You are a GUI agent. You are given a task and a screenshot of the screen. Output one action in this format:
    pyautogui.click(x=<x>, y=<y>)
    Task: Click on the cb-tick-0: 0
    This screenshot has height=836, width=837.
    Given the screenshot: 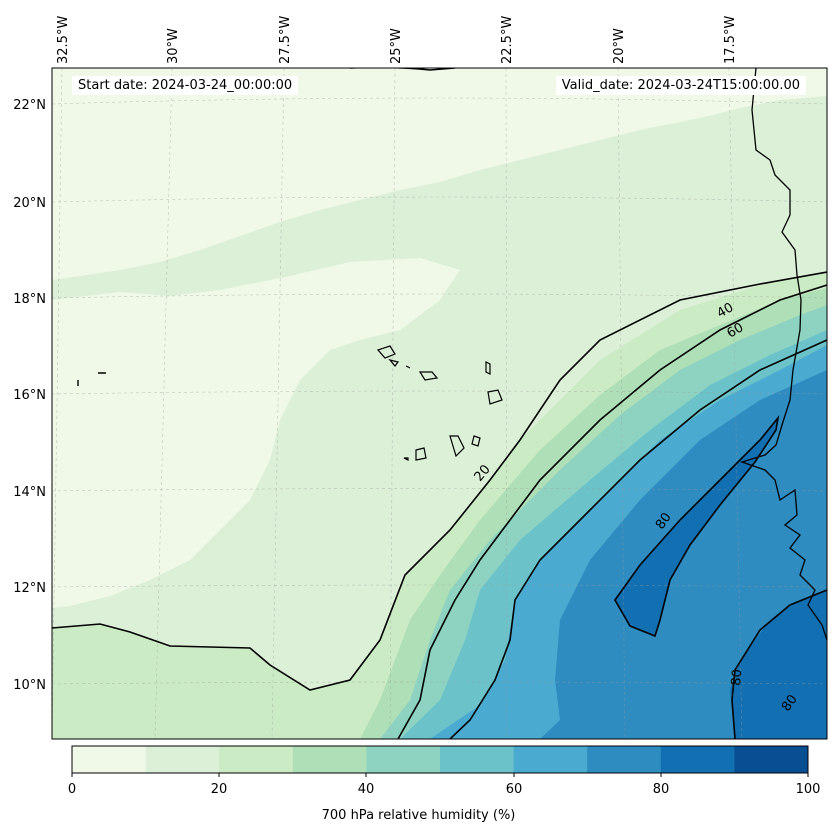 What is the action you would take?
    pyautogui.click(x=72, y=789)
    